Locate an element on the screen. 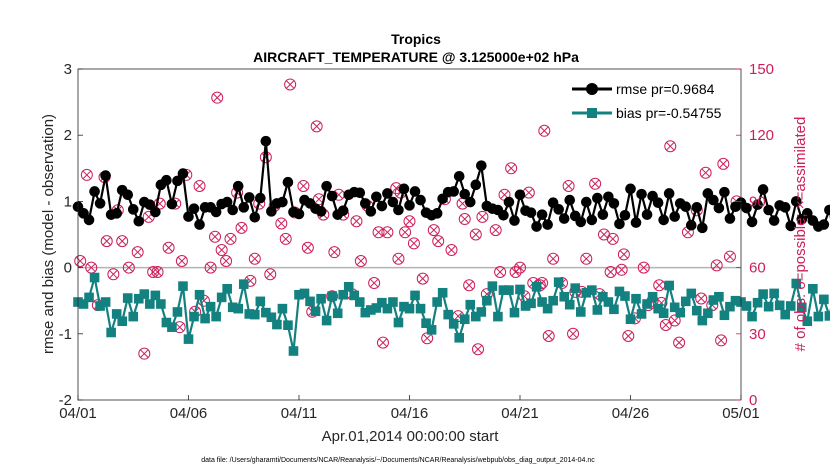  legend-rmse-label: rmse pr=0.9684 is located at coordinates (665, 89).